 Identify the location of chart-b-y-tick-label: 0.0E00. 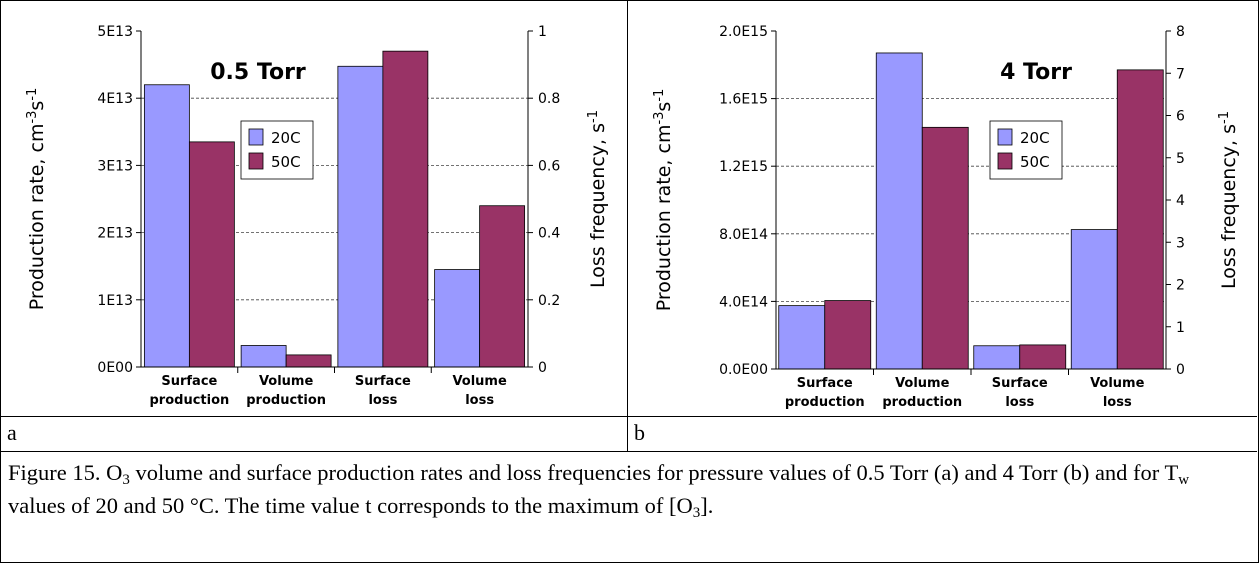
(743, 370).